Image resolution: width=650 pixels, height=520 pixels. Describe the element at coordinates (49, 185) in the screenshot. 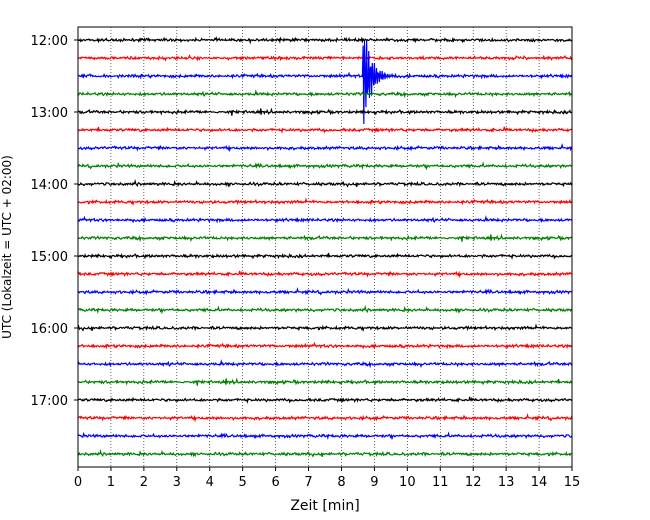

I see `y-tick-label-14:00: 14:00` at that location.